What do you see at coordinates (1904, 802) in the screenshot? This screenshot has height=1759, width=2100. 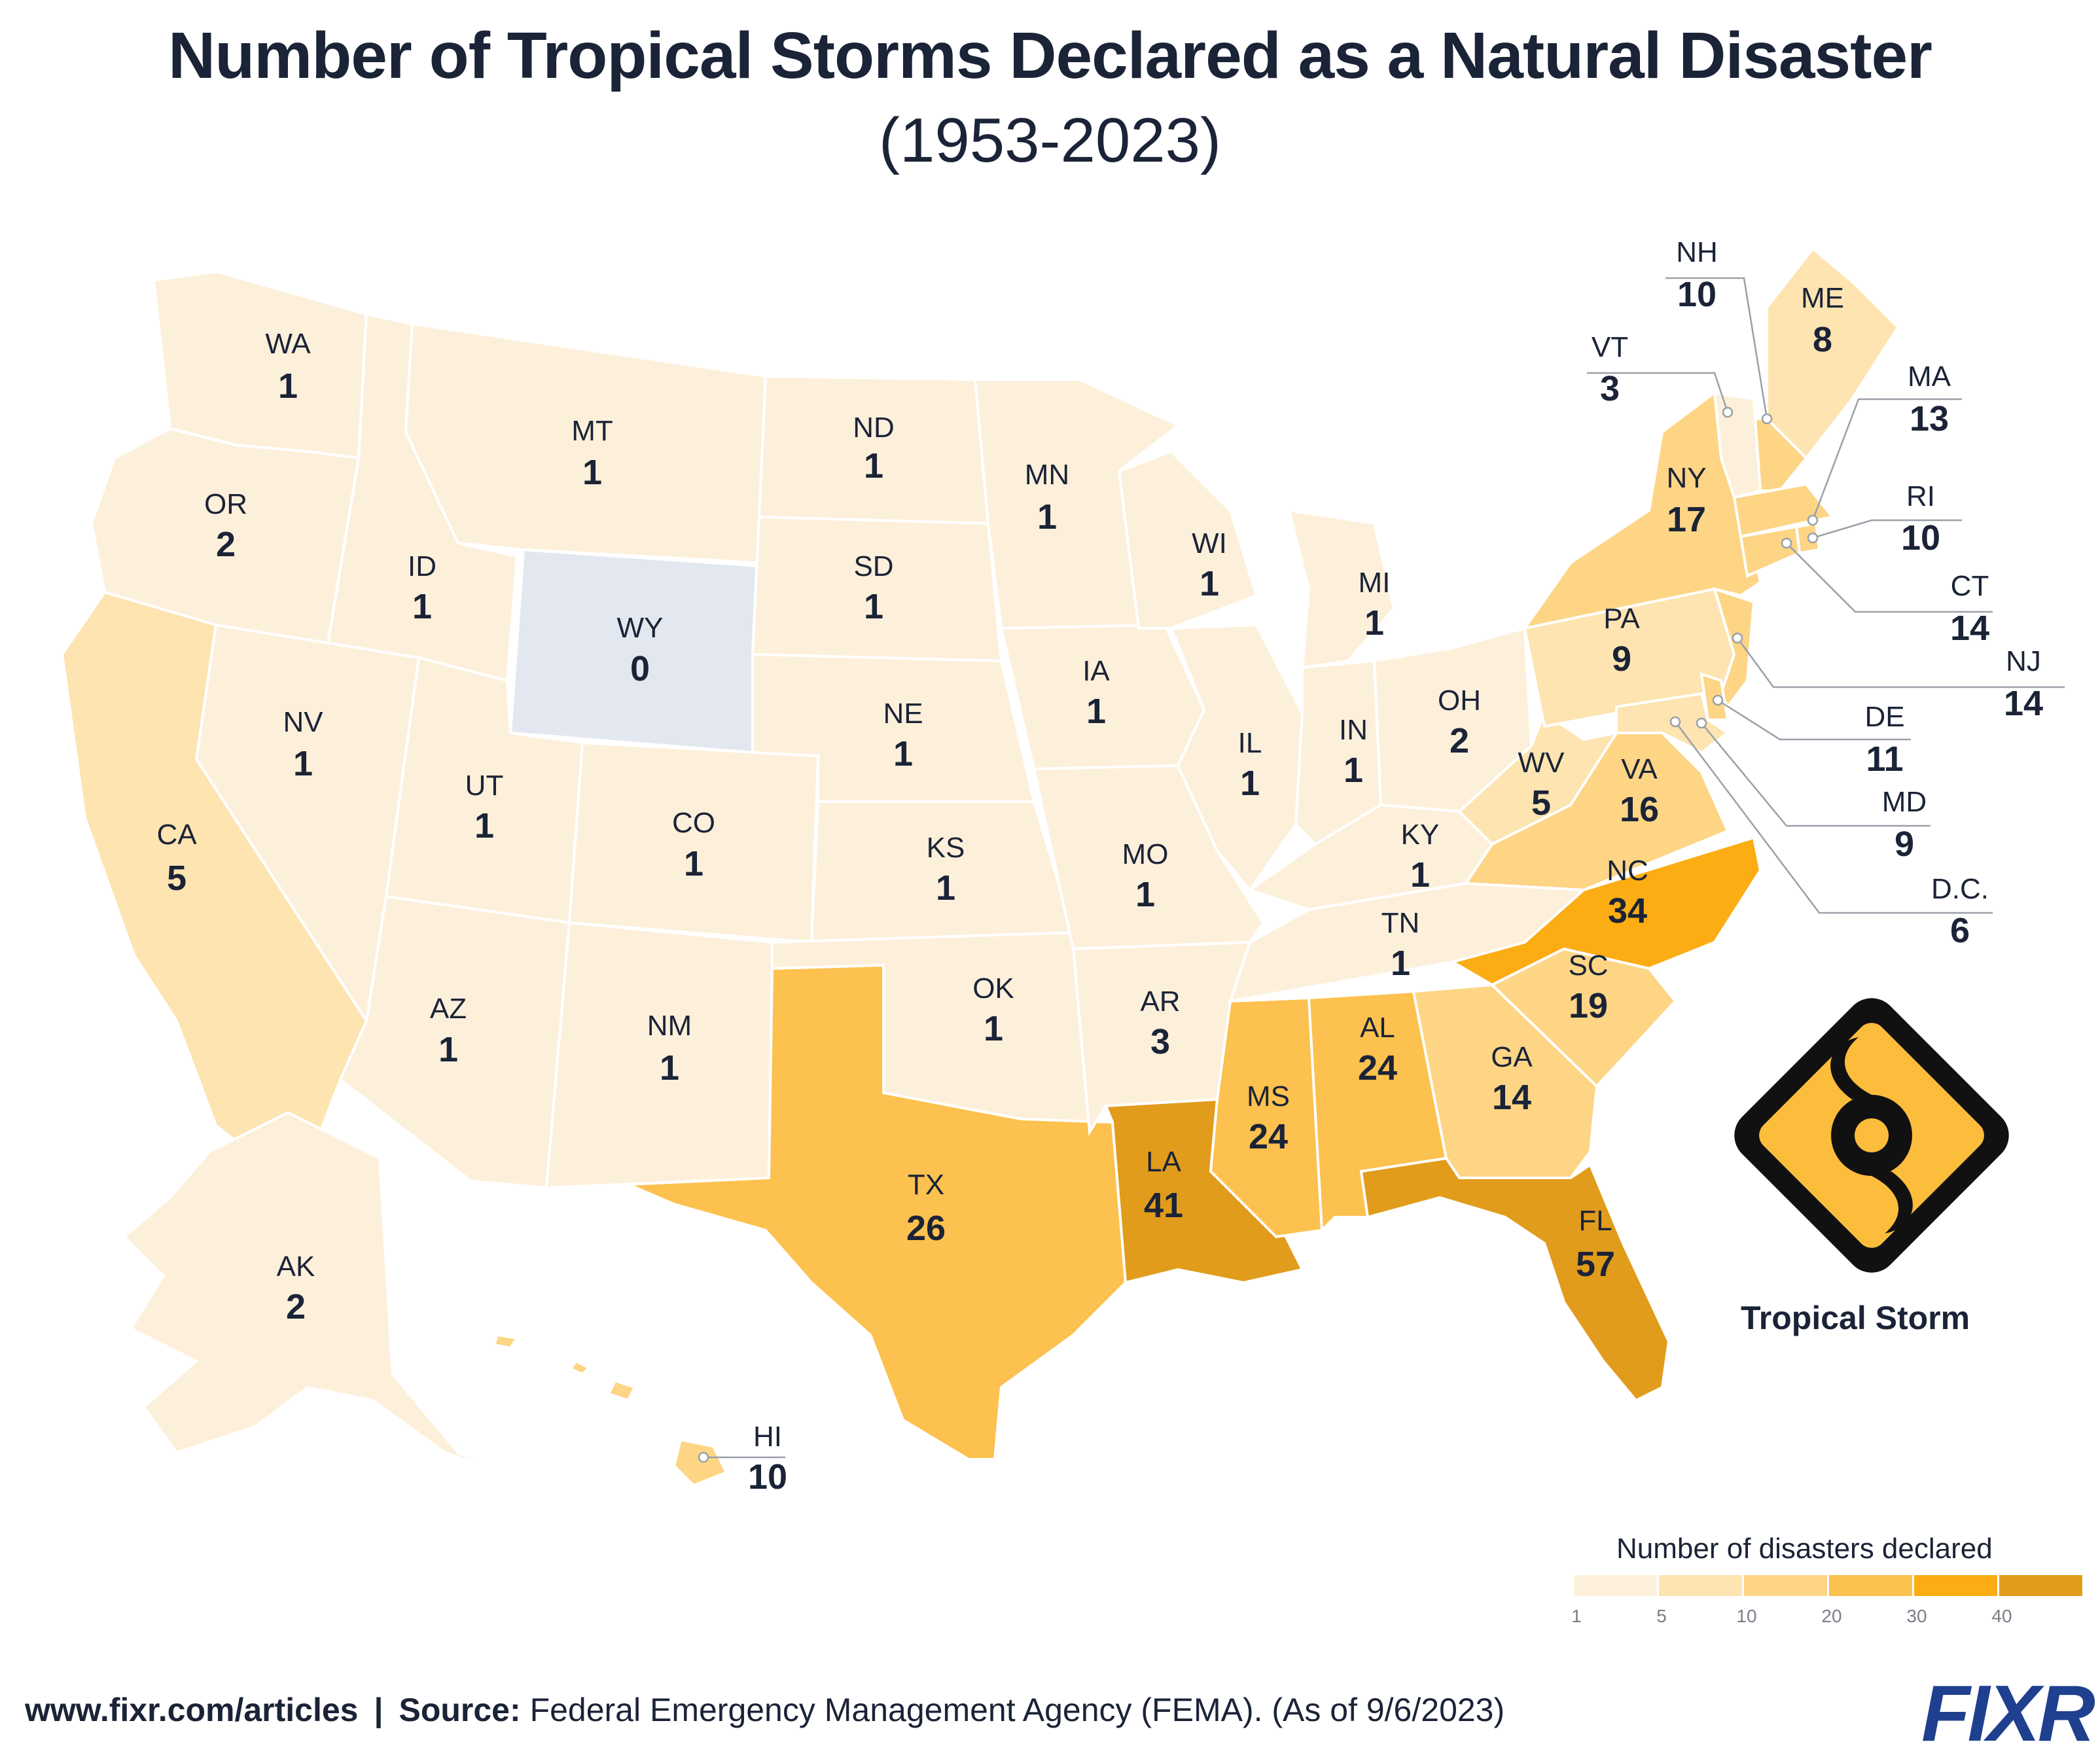 I see `state-abbr-md: MD` at bounding box center [1904, 802].